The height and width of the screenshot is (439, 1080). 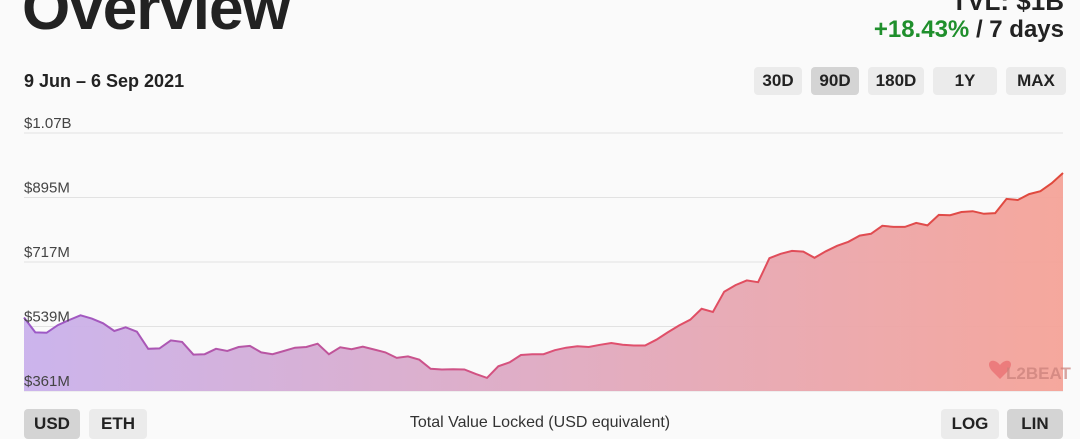 I want to click on y-tick-label: $1.07B, so click(x=48, y=123).